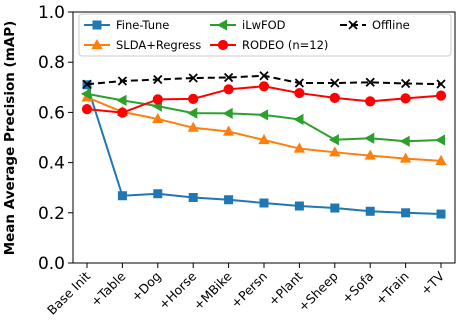 The width and height of the screenshot is (461, 325). What do you see at coordinates (318, 291) in the screenshot?
I see `x-tick-label: +Sheep` at bounding box center [318, 291].